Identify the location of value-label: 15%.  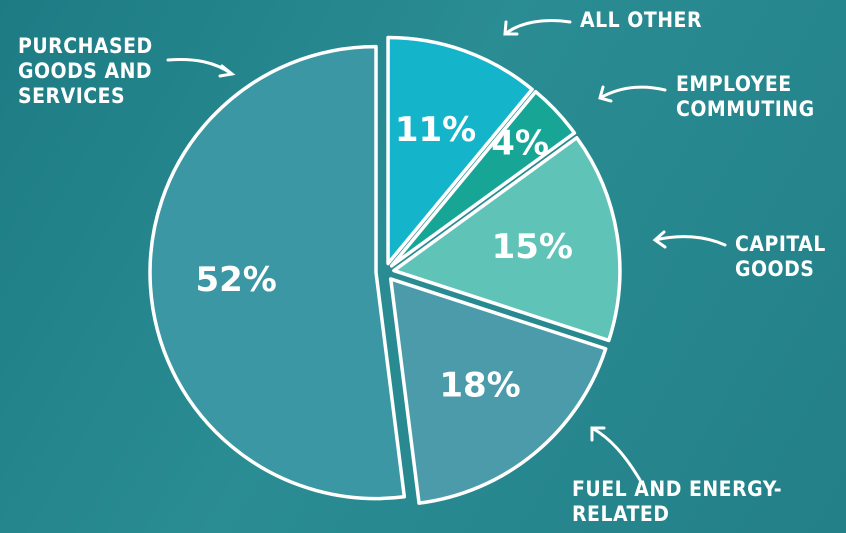
(532, 247).